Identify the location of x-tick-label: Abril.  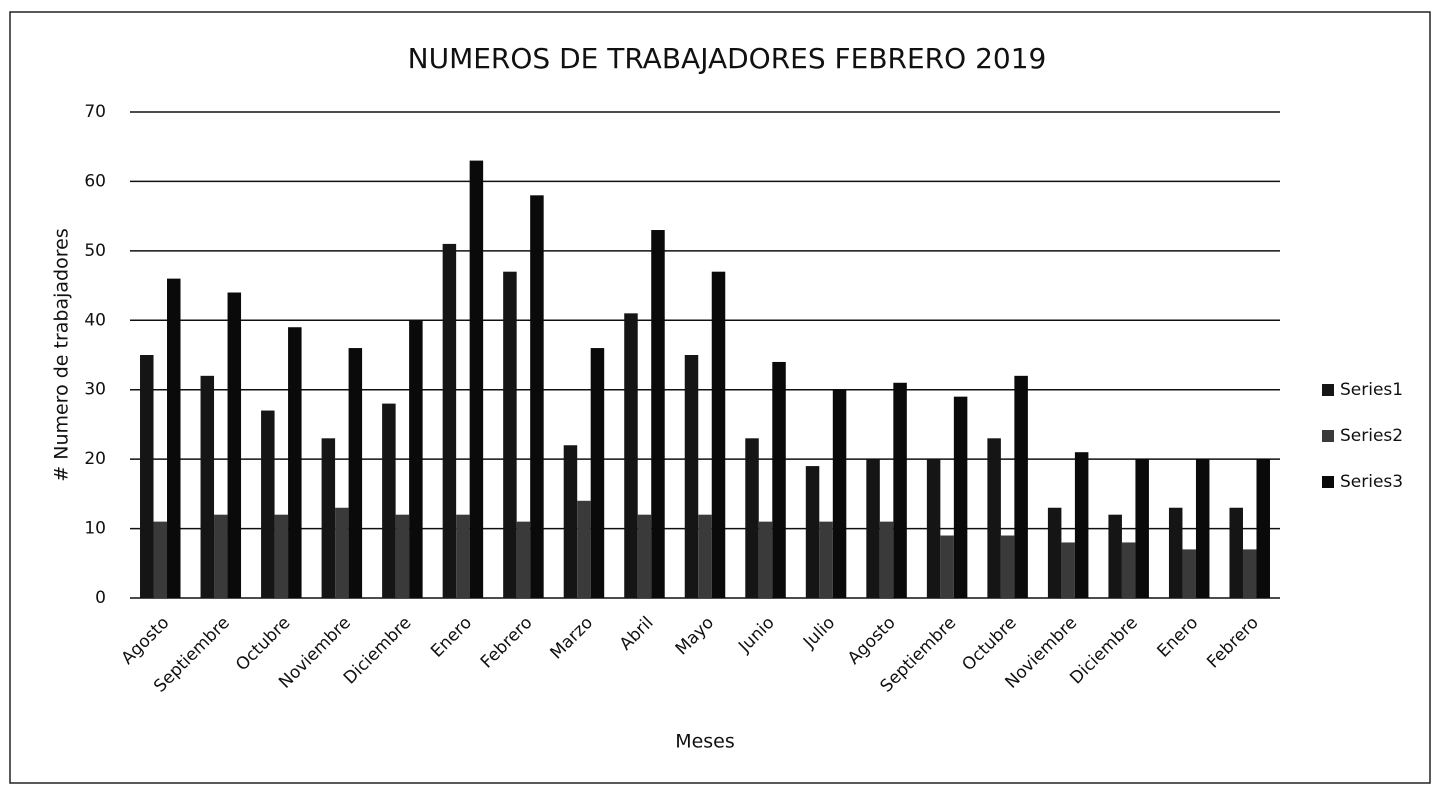
(637, 634).